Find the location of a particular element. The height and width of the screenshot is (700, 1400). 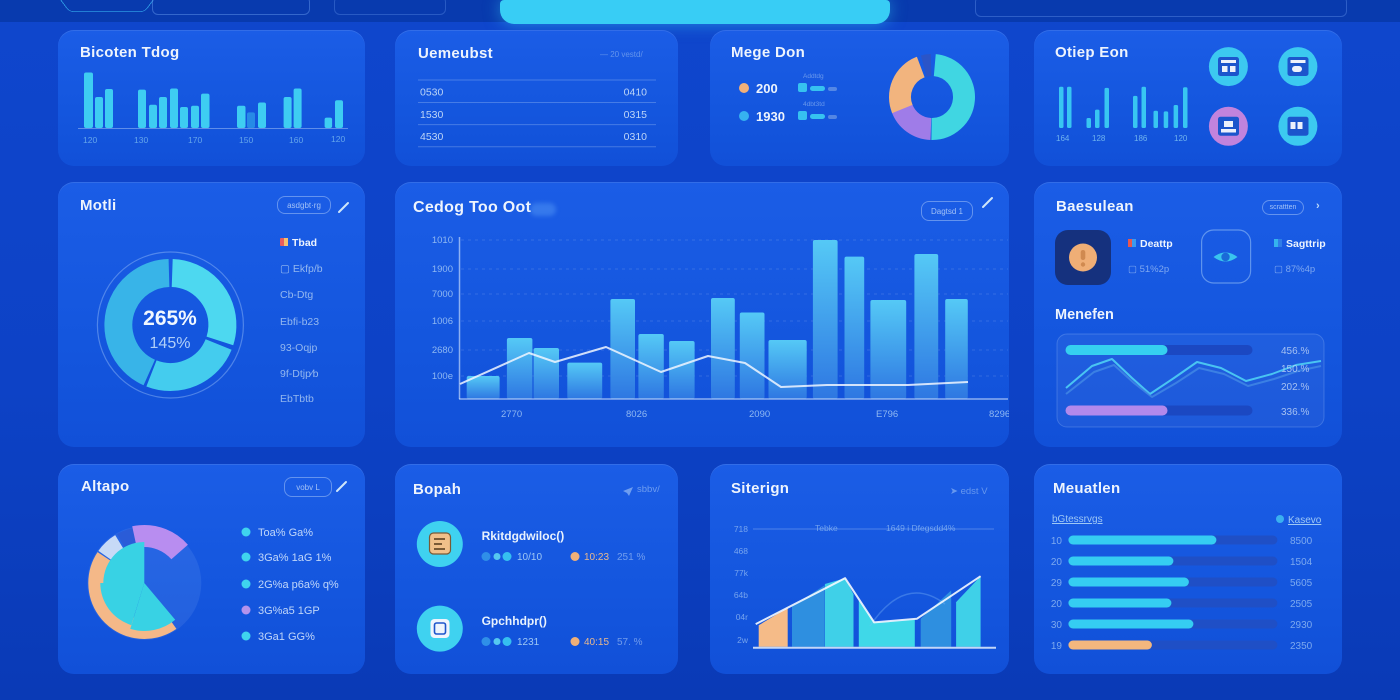

svg-text: 186 is located at coordinates (1141, 138).